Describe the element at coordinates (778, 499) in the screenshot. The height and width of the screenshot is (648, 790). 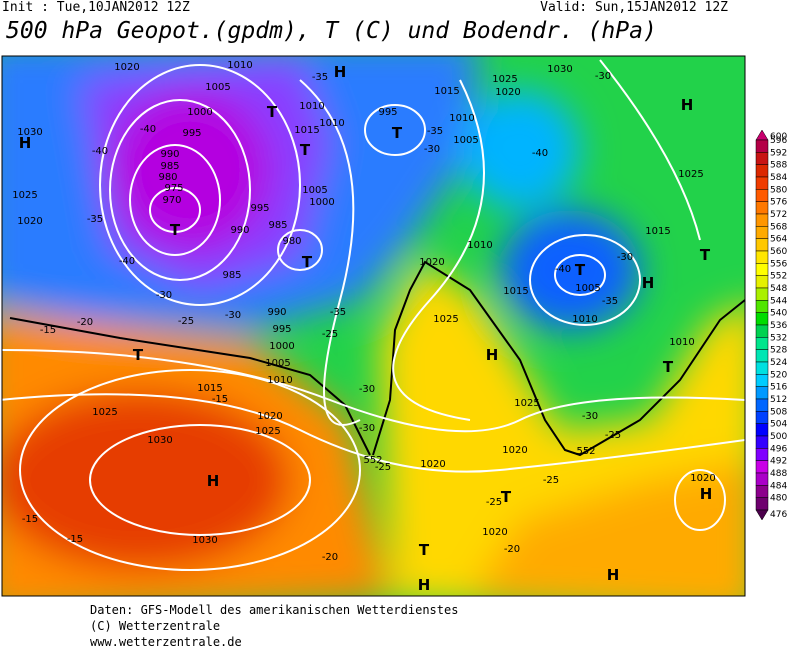
I see `colorbar-label: 480` at that location.